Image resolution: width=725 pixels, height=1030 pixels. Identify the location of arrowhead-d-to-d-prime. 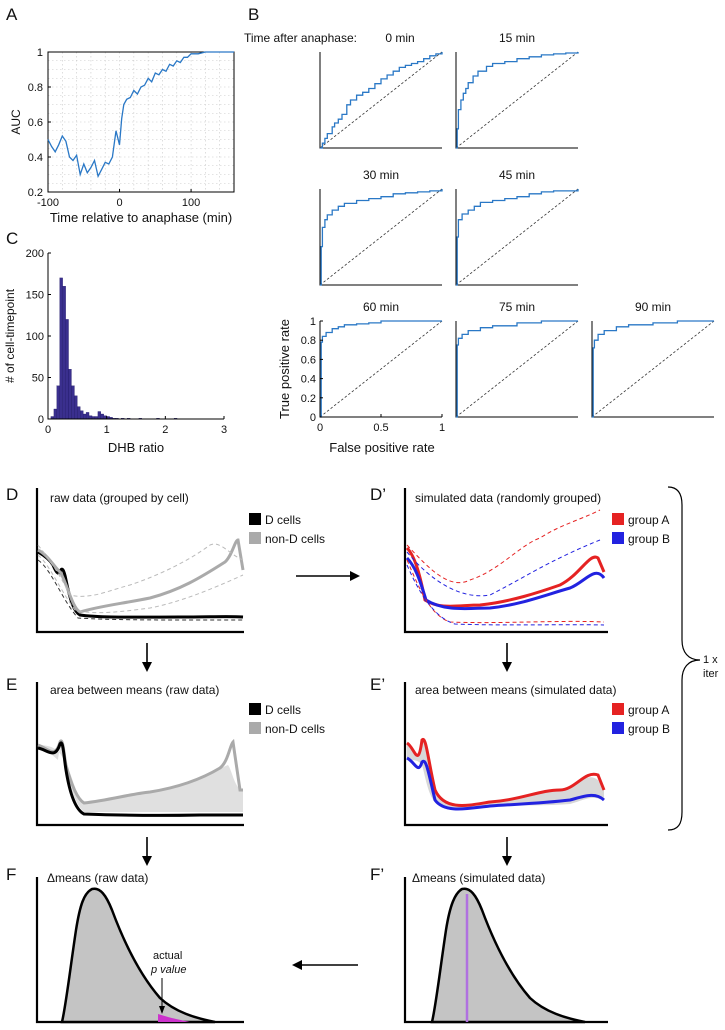
(355, 576).